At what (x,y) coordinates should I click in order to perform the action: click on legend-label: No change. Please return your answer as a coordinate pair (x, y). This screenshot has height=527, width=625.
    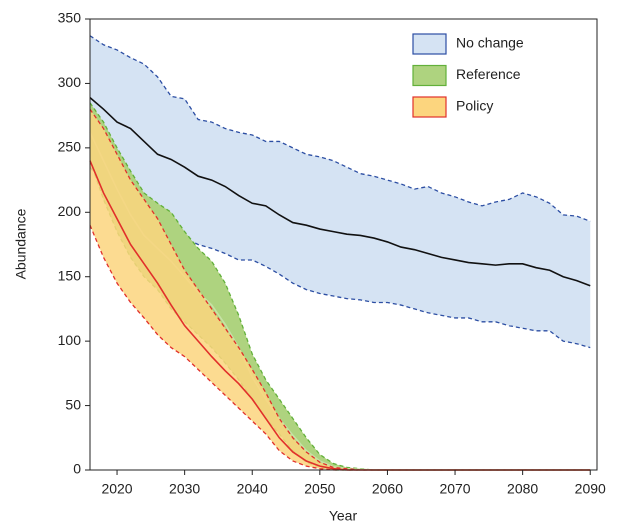
    Looking at the image, I should click on (490, 43).